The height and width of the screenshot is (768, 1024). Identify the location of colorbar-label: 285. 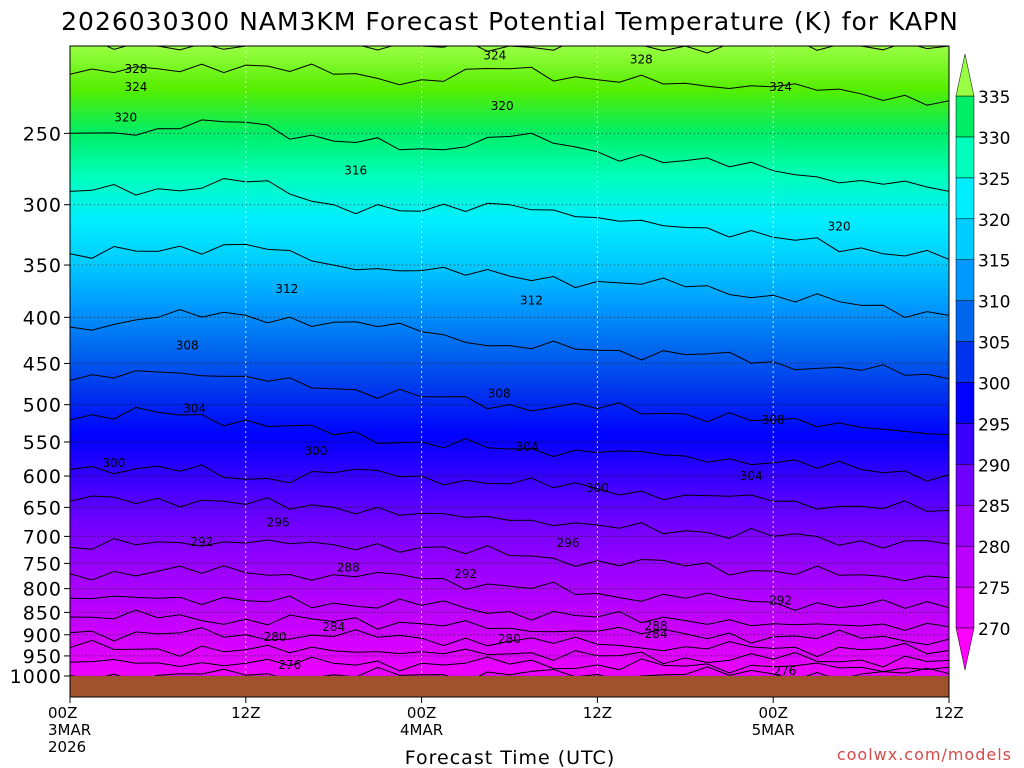
(994, 507).